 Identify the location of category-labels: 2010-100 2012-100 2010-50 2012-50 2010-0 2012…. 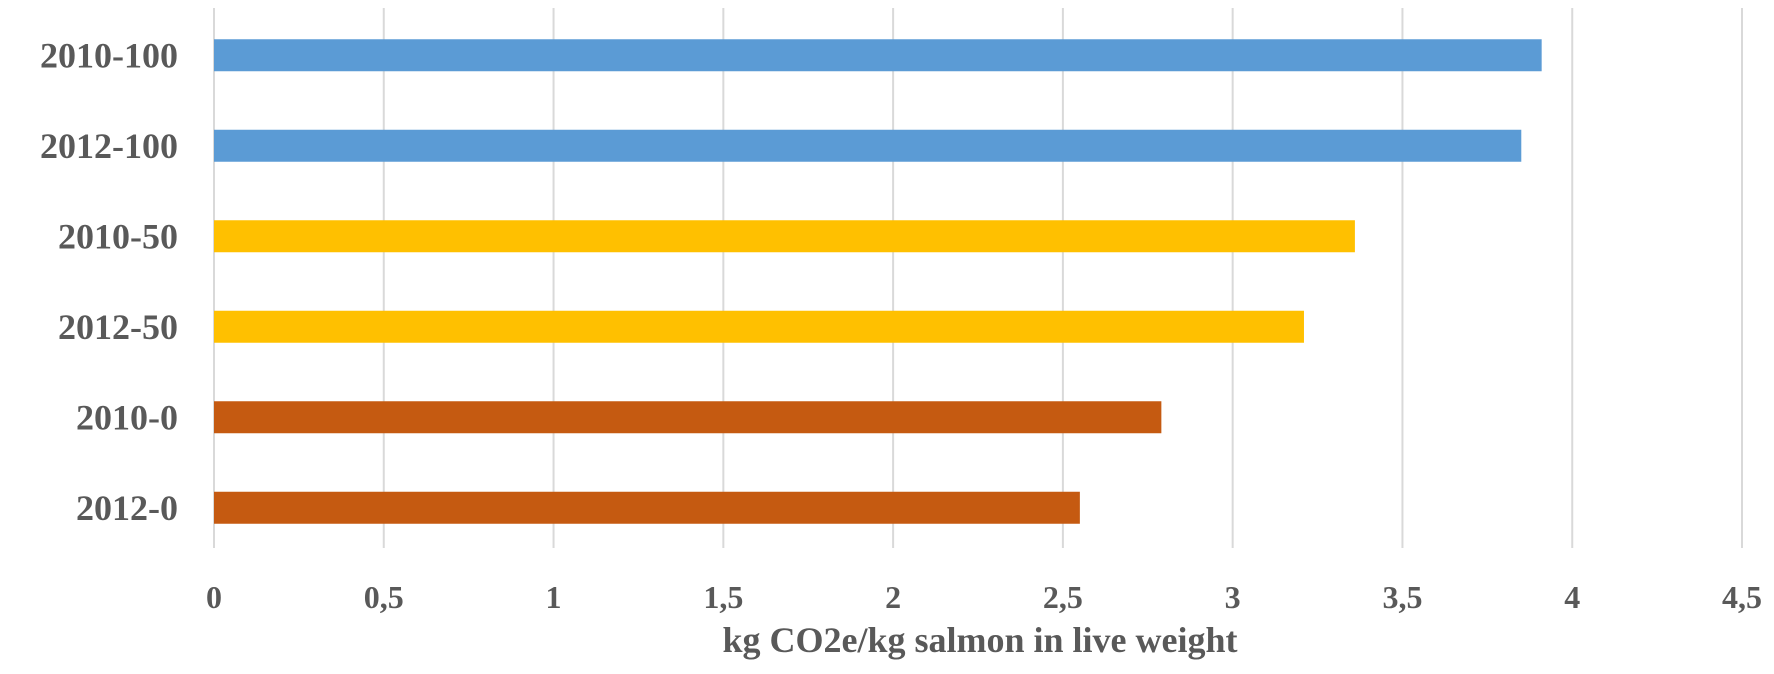
(109, 281).